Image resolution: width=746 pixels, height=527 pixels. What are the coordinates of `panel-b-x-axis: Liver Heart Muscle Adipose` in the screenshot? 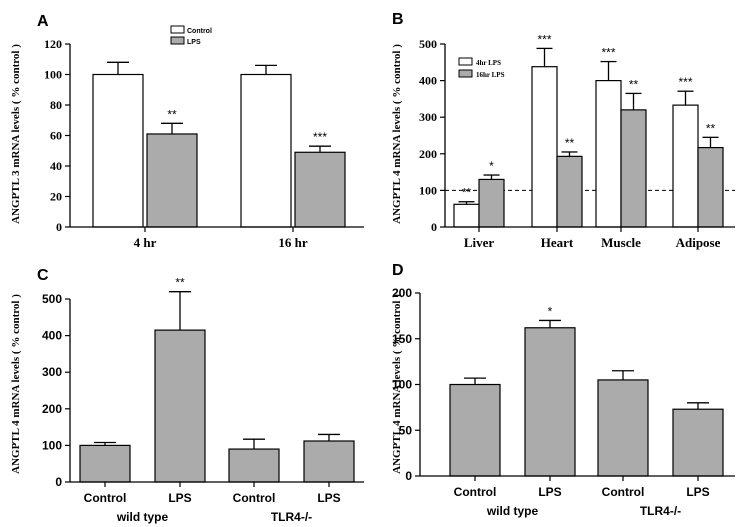 It's located at (590, 238).